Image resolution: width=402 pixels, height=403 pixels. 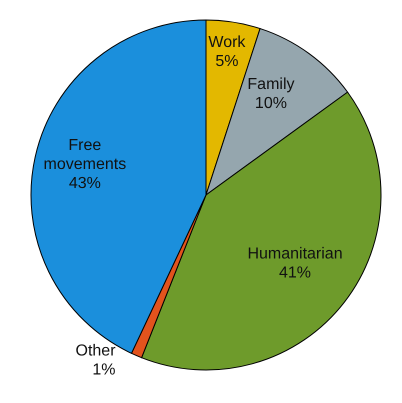 What do you see at coordinates (270, 84) in the screenshot?
I see `slice-label: Family` at bounding box center [270, 84].